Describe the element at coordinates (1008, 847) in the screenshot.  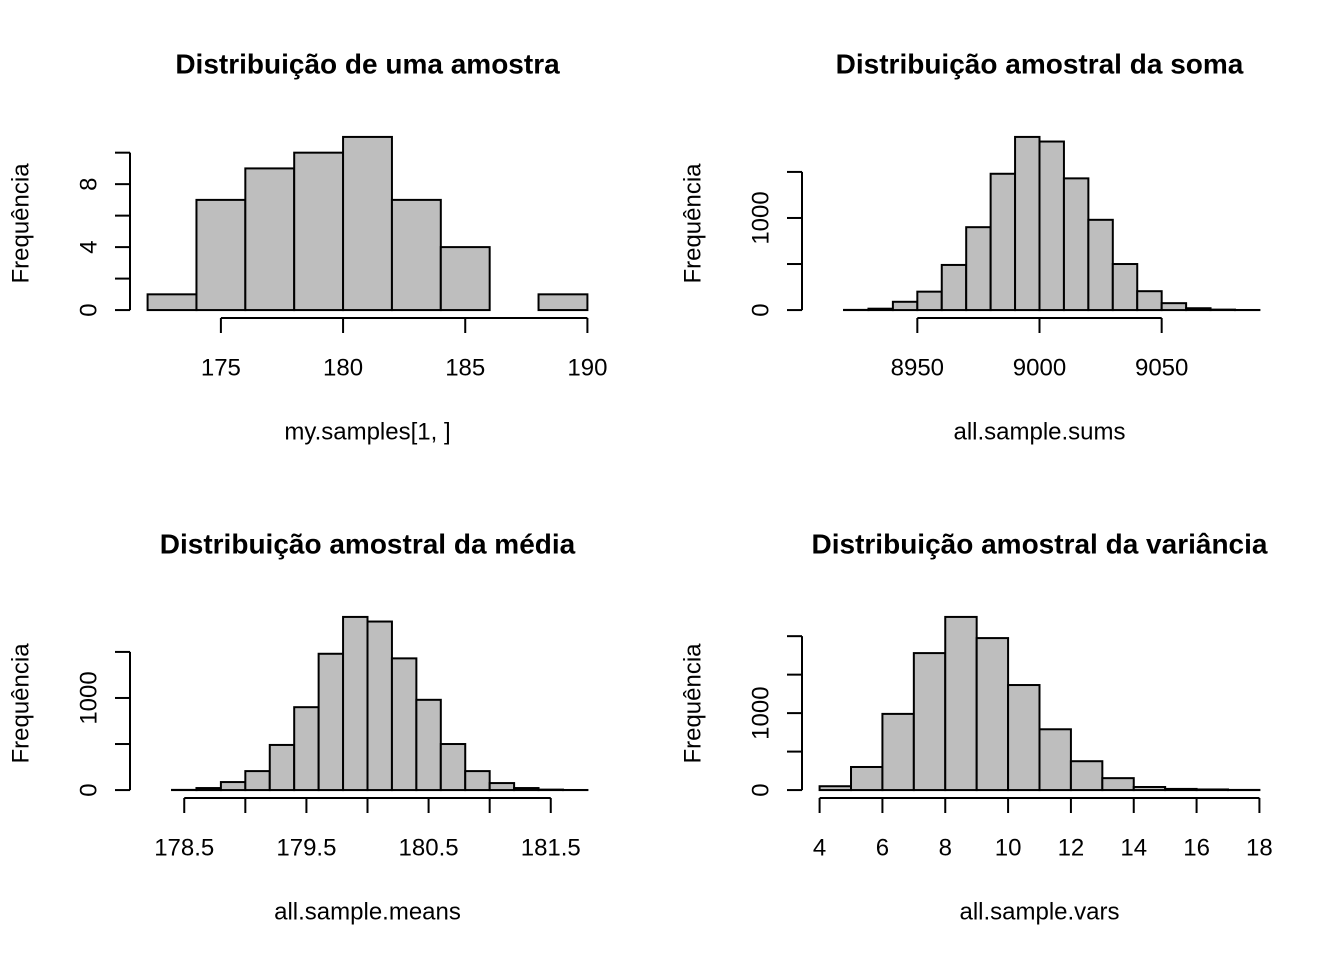
I see `x-tick-label: 10` at that location.